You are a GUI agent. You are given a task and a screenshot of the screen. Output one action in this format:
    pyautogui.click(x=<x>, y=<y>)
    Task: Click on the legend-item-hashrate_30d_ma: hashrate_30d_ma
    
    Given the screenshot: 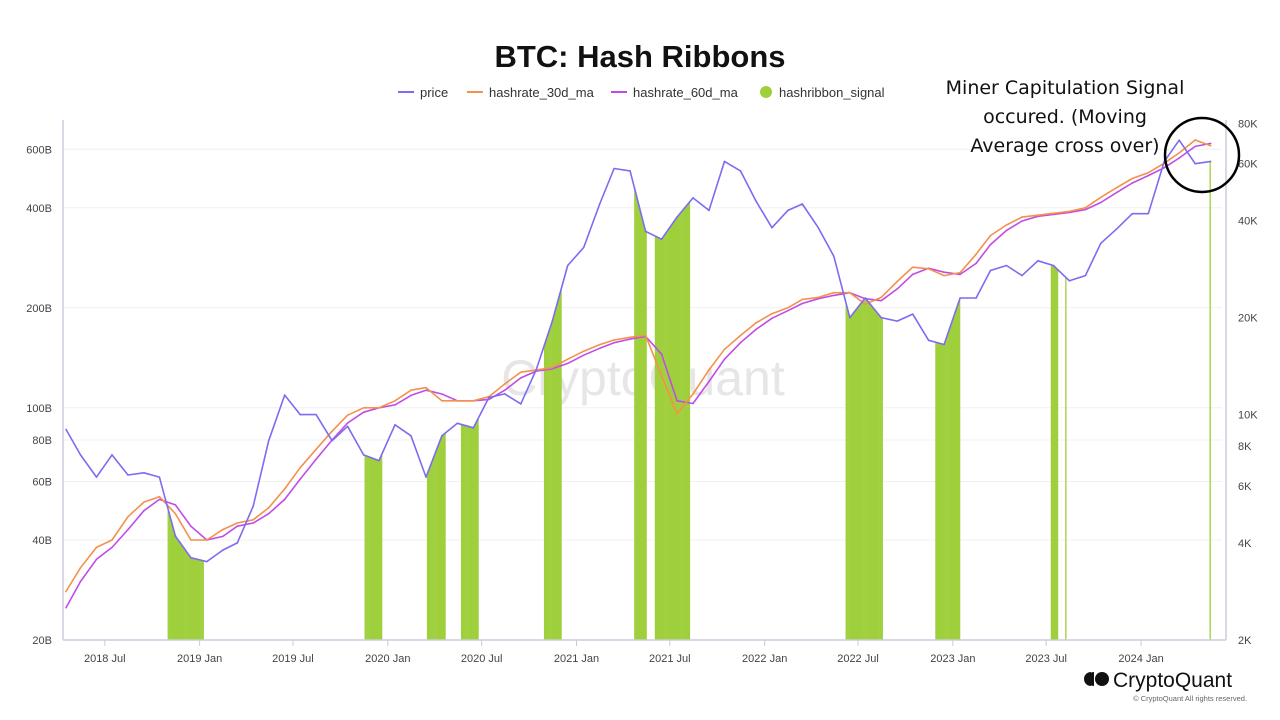 What is the action you would take?
    pyautogui.click(x=531, y=92)
    